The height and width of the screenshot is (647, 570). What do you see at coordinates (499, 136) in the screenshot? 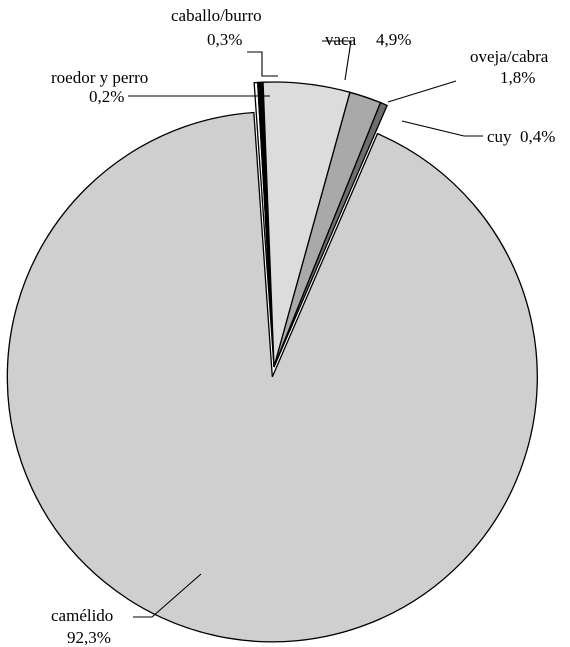
I see `label-cuy-name: cuy` at bounding box center [499, 136].